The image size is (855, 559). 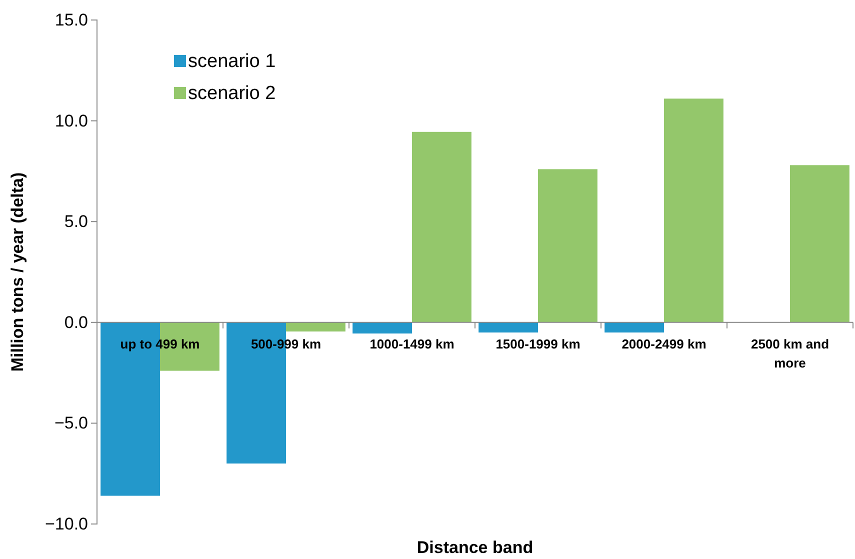 I want to click on x-tick-label: 1500-1999 km, so click(x=538, y=344).